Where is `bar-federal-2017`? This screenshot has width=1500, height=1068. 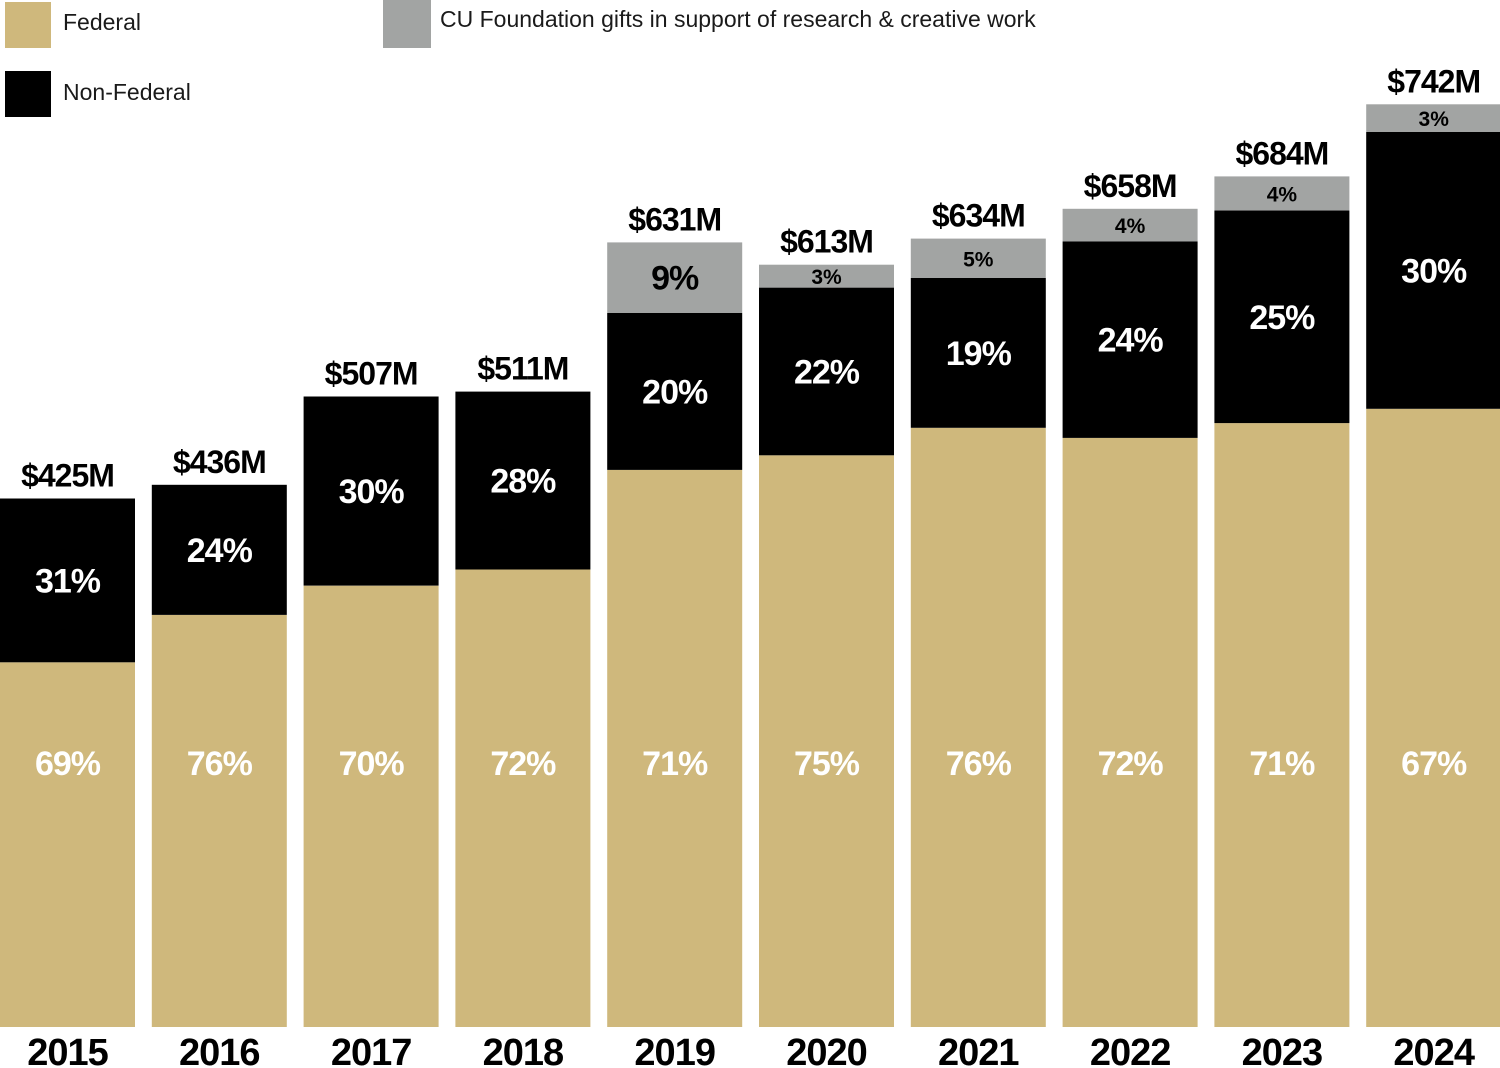
bar-federal-2017 is located at coordinates (371, 806).